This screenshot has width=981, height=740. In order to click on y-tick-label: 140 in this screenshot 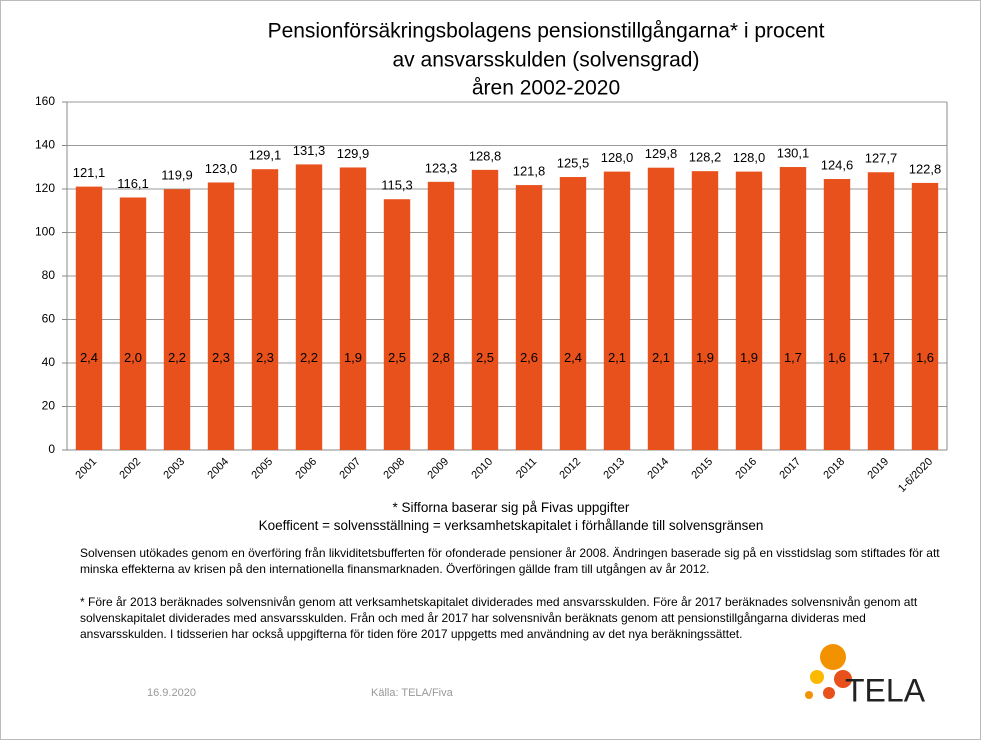, I will do `click(45, 145)`.